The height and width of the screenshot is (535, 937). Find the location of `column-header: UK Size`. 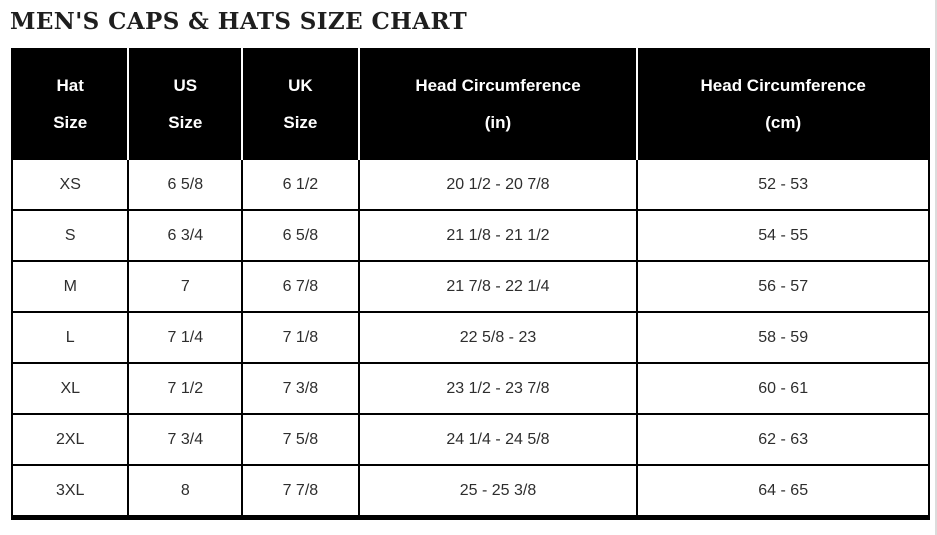

column-header: UK Size is located at coordinates (300, 104).